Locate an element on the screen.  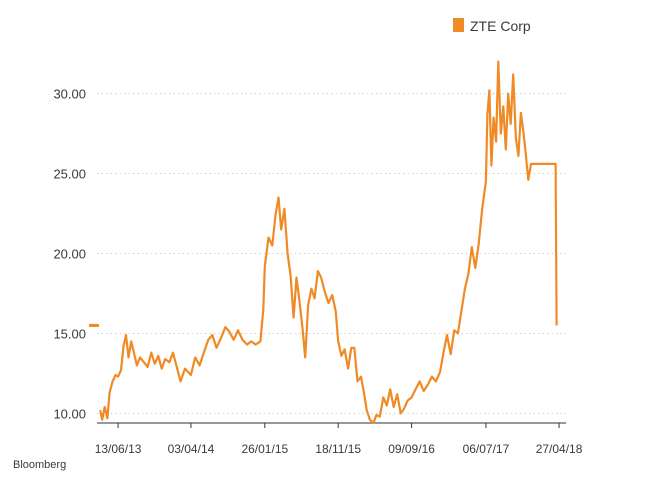
x-axis-tick-marks is located at coordinates (338, 425).